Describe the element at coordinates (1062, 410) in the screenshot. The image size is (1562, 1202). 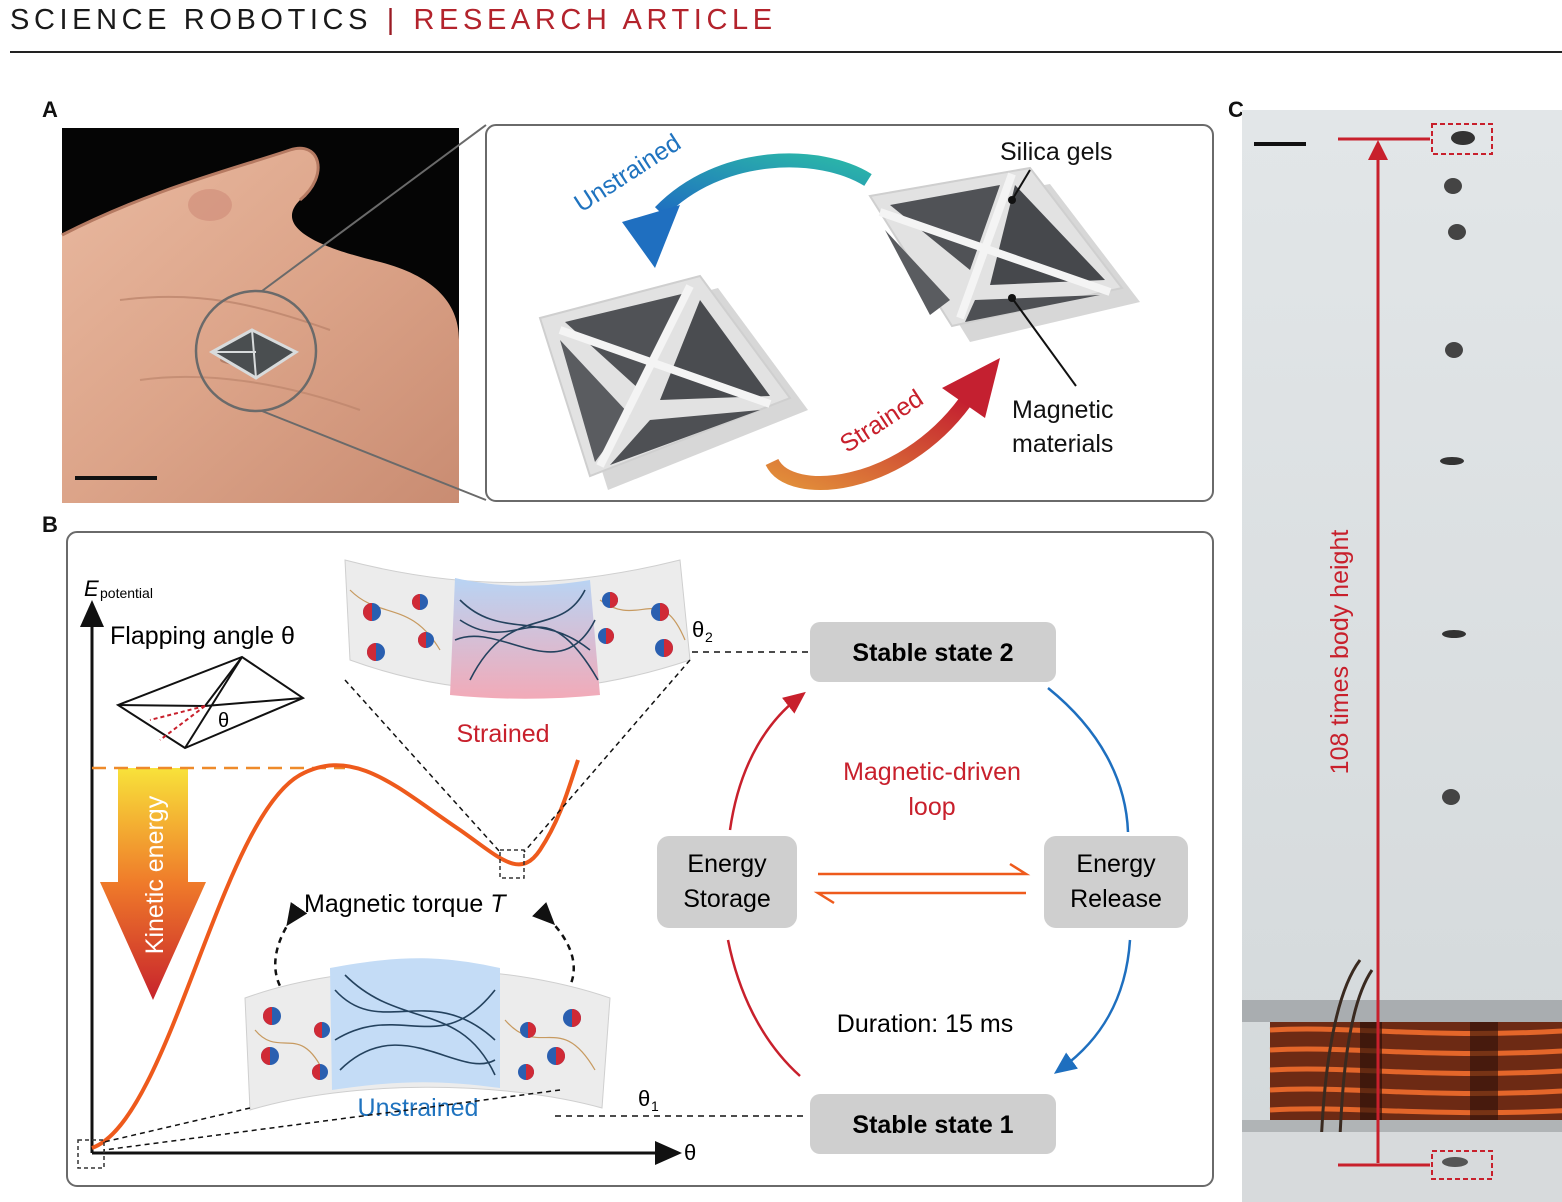
I see `magnetic-label-line1: Magnetic` at that location.